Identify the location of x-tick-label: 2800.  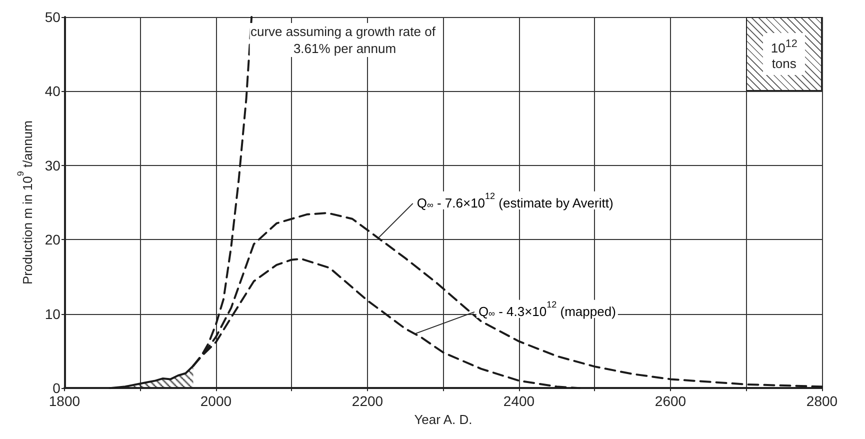
(822, 401).